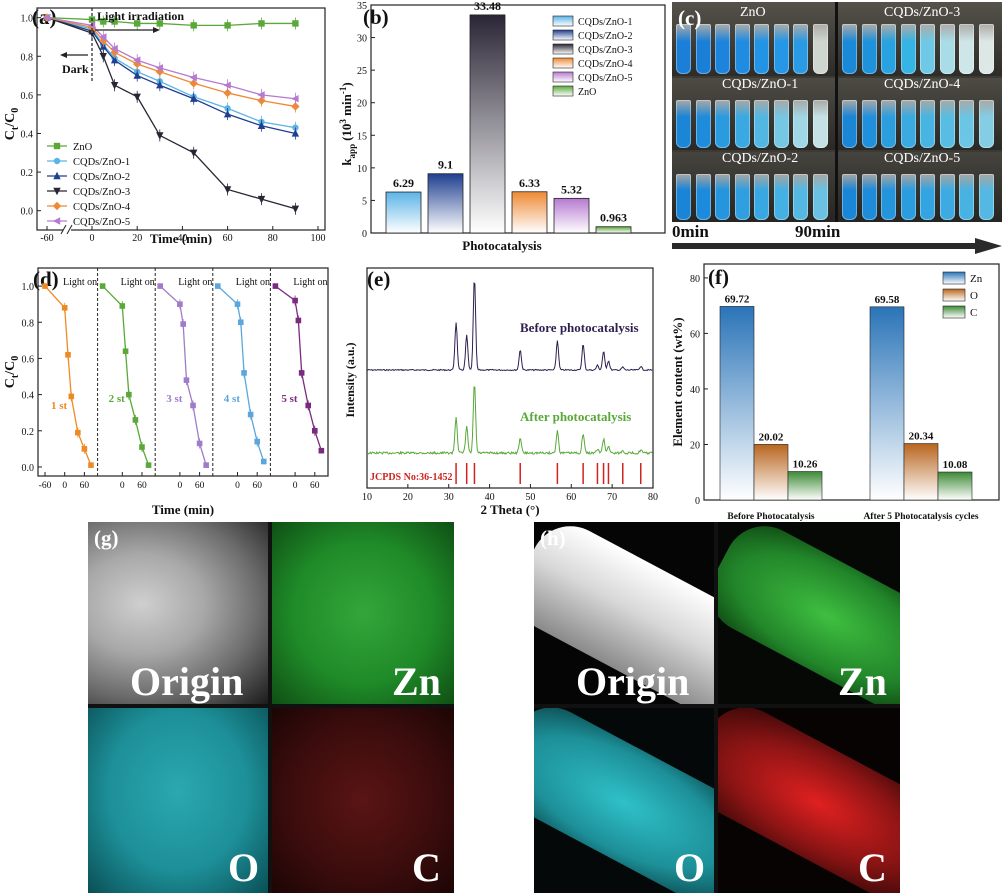  Describe the element at coordinates (363, 800) in the screenshot. I see `map-g-c: C` at that location.